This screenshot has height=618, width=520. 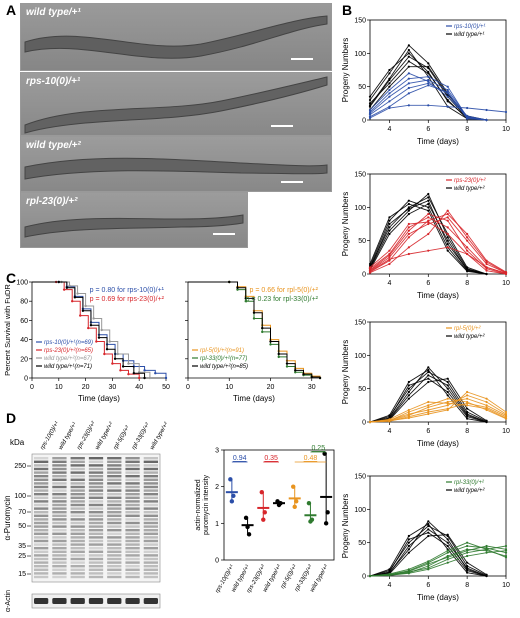 What do you see at coordinates (389, 283) in the screenshot?
I see `x-tick-label: 4` at bounding box center [389, 283].